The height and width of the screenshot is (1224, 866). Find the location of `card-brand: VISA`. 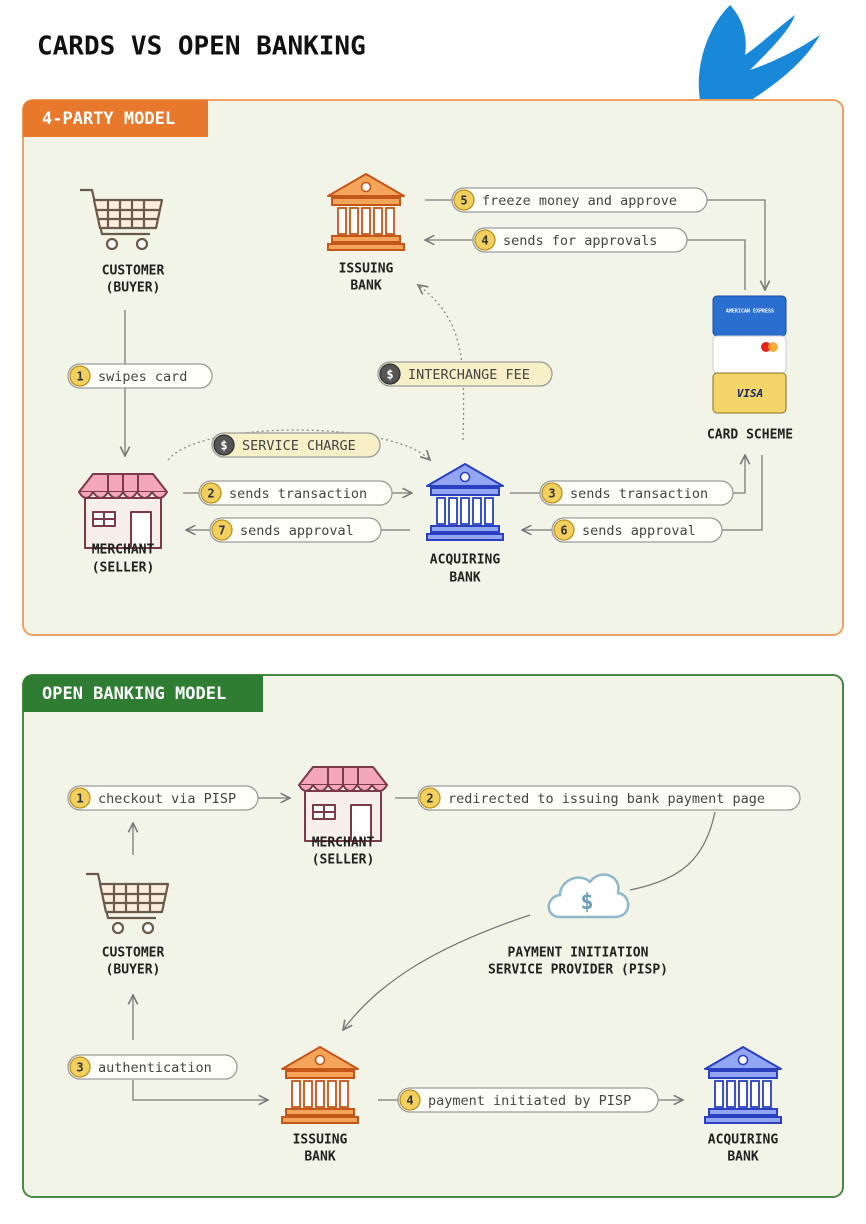

card-brand: VISA is located at coordinates (750, 393).